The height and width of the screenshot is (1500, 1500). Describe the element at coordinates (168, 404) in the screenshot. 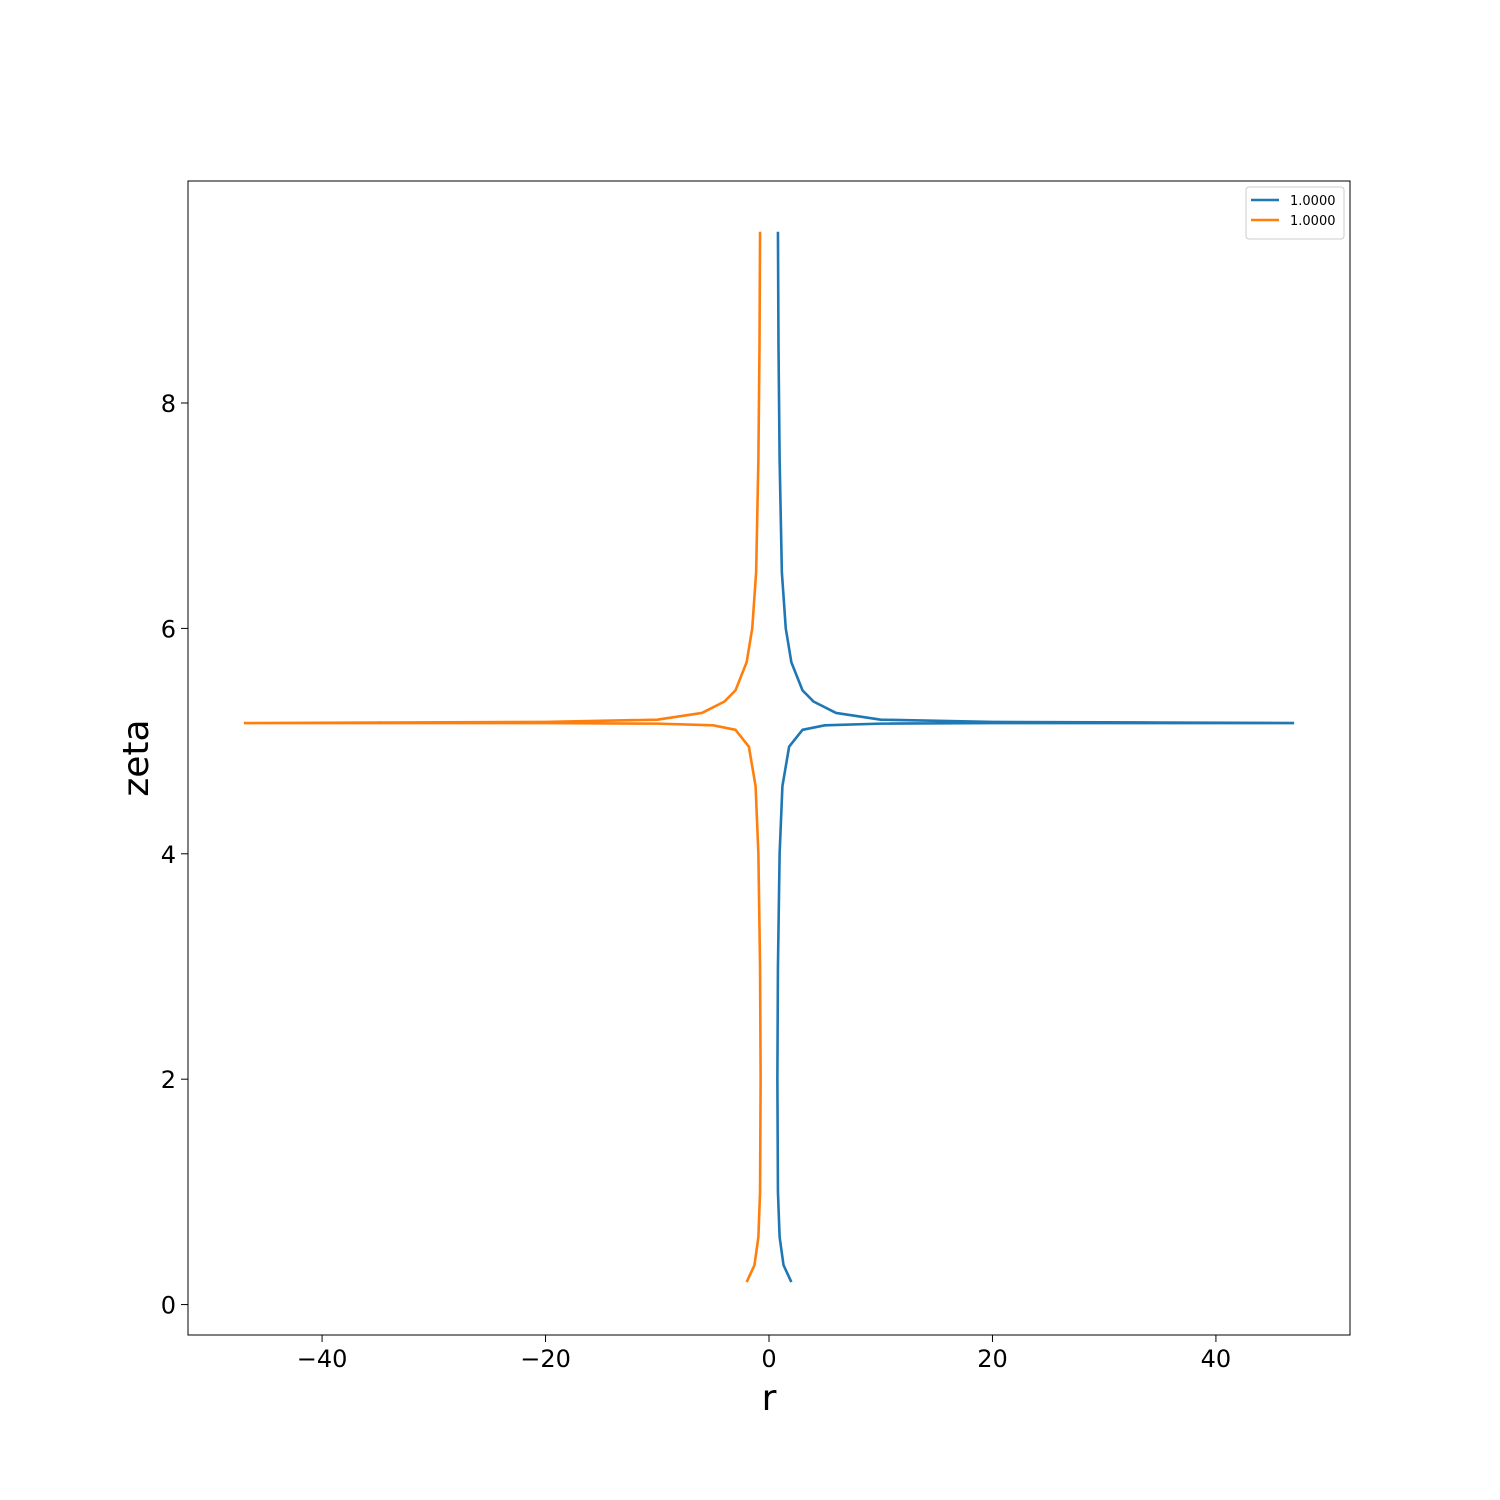

I see `y-tick-label: 8` at that location.